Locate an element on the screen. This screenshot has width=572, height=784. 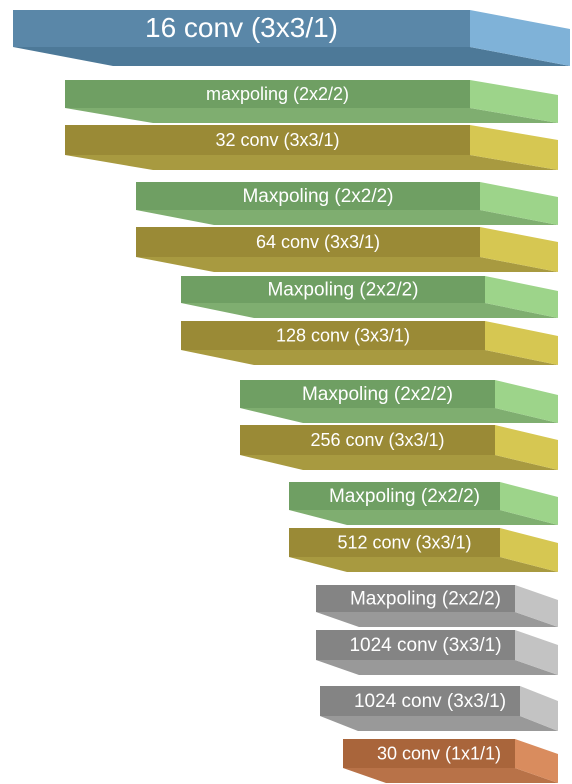
layer-block: 30 conv (1x1/1) is located at coordinates (450, 761).